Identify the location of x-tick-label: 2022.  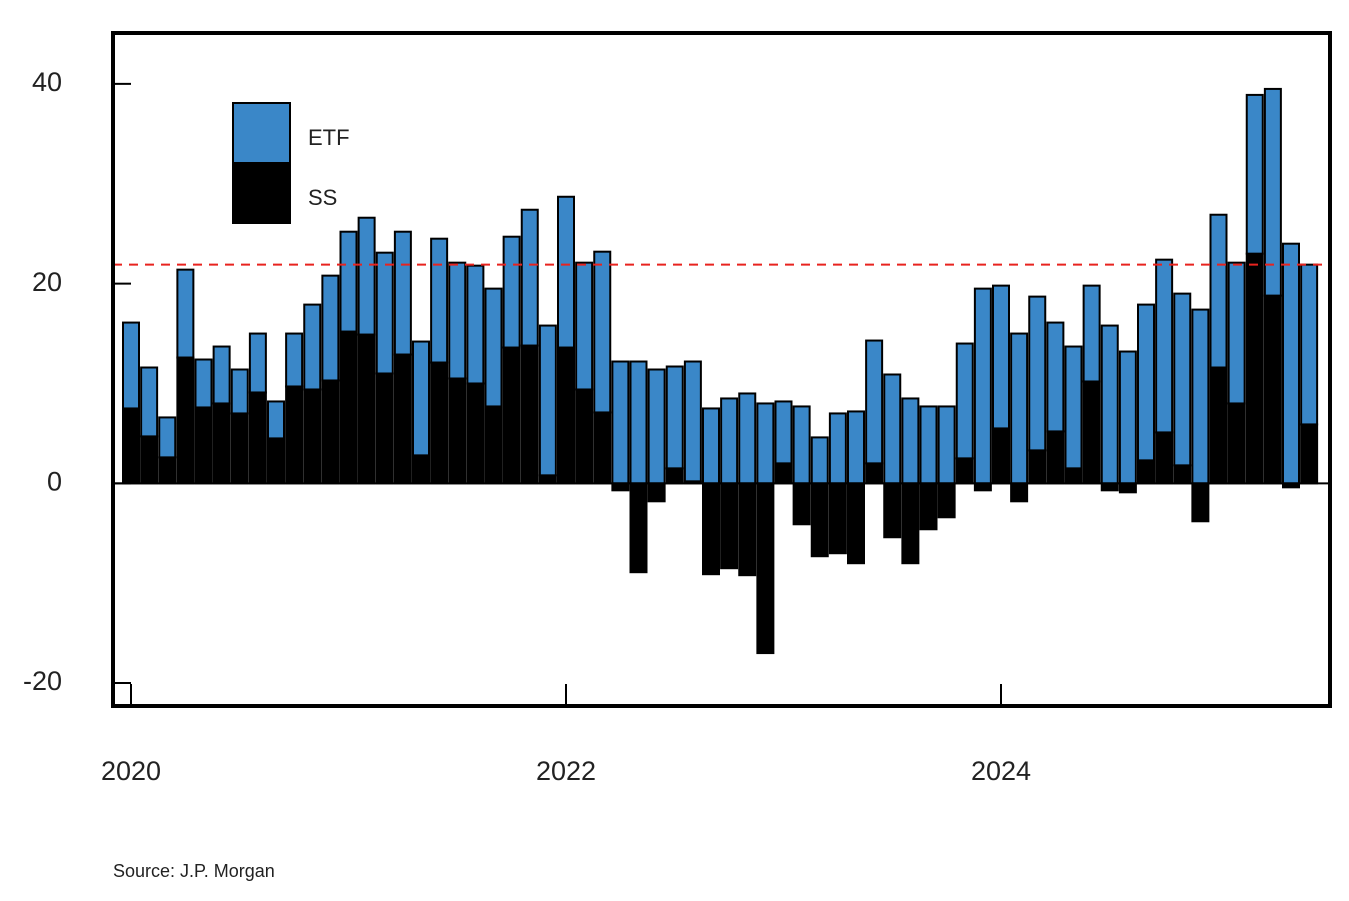
(566, 771).